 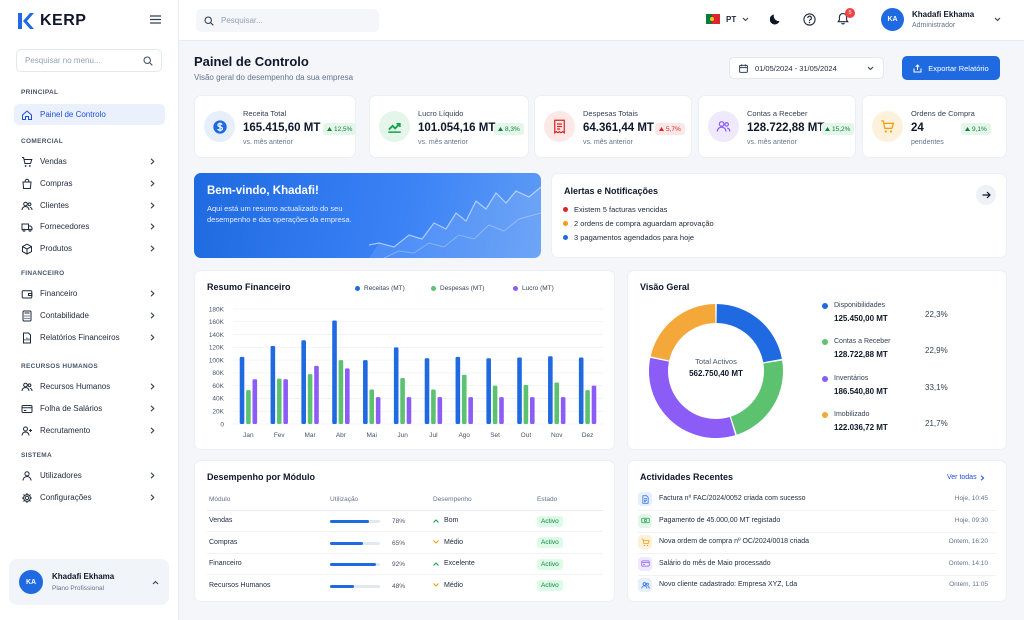 I want to click on menu-search, so click(x=89, y=60).